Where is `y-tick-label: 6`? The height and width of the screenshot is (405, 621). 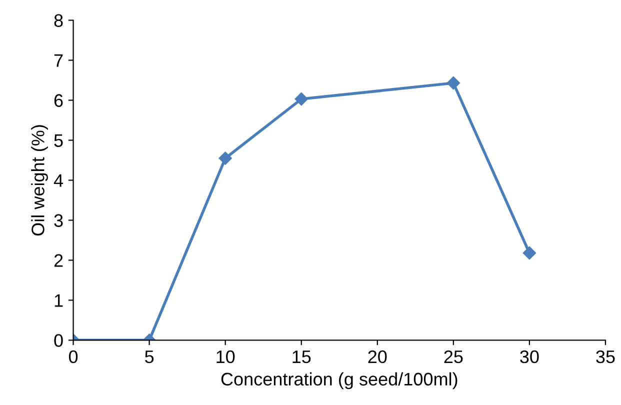
y-tick-label: 6 is located at coordinates (58, 100).